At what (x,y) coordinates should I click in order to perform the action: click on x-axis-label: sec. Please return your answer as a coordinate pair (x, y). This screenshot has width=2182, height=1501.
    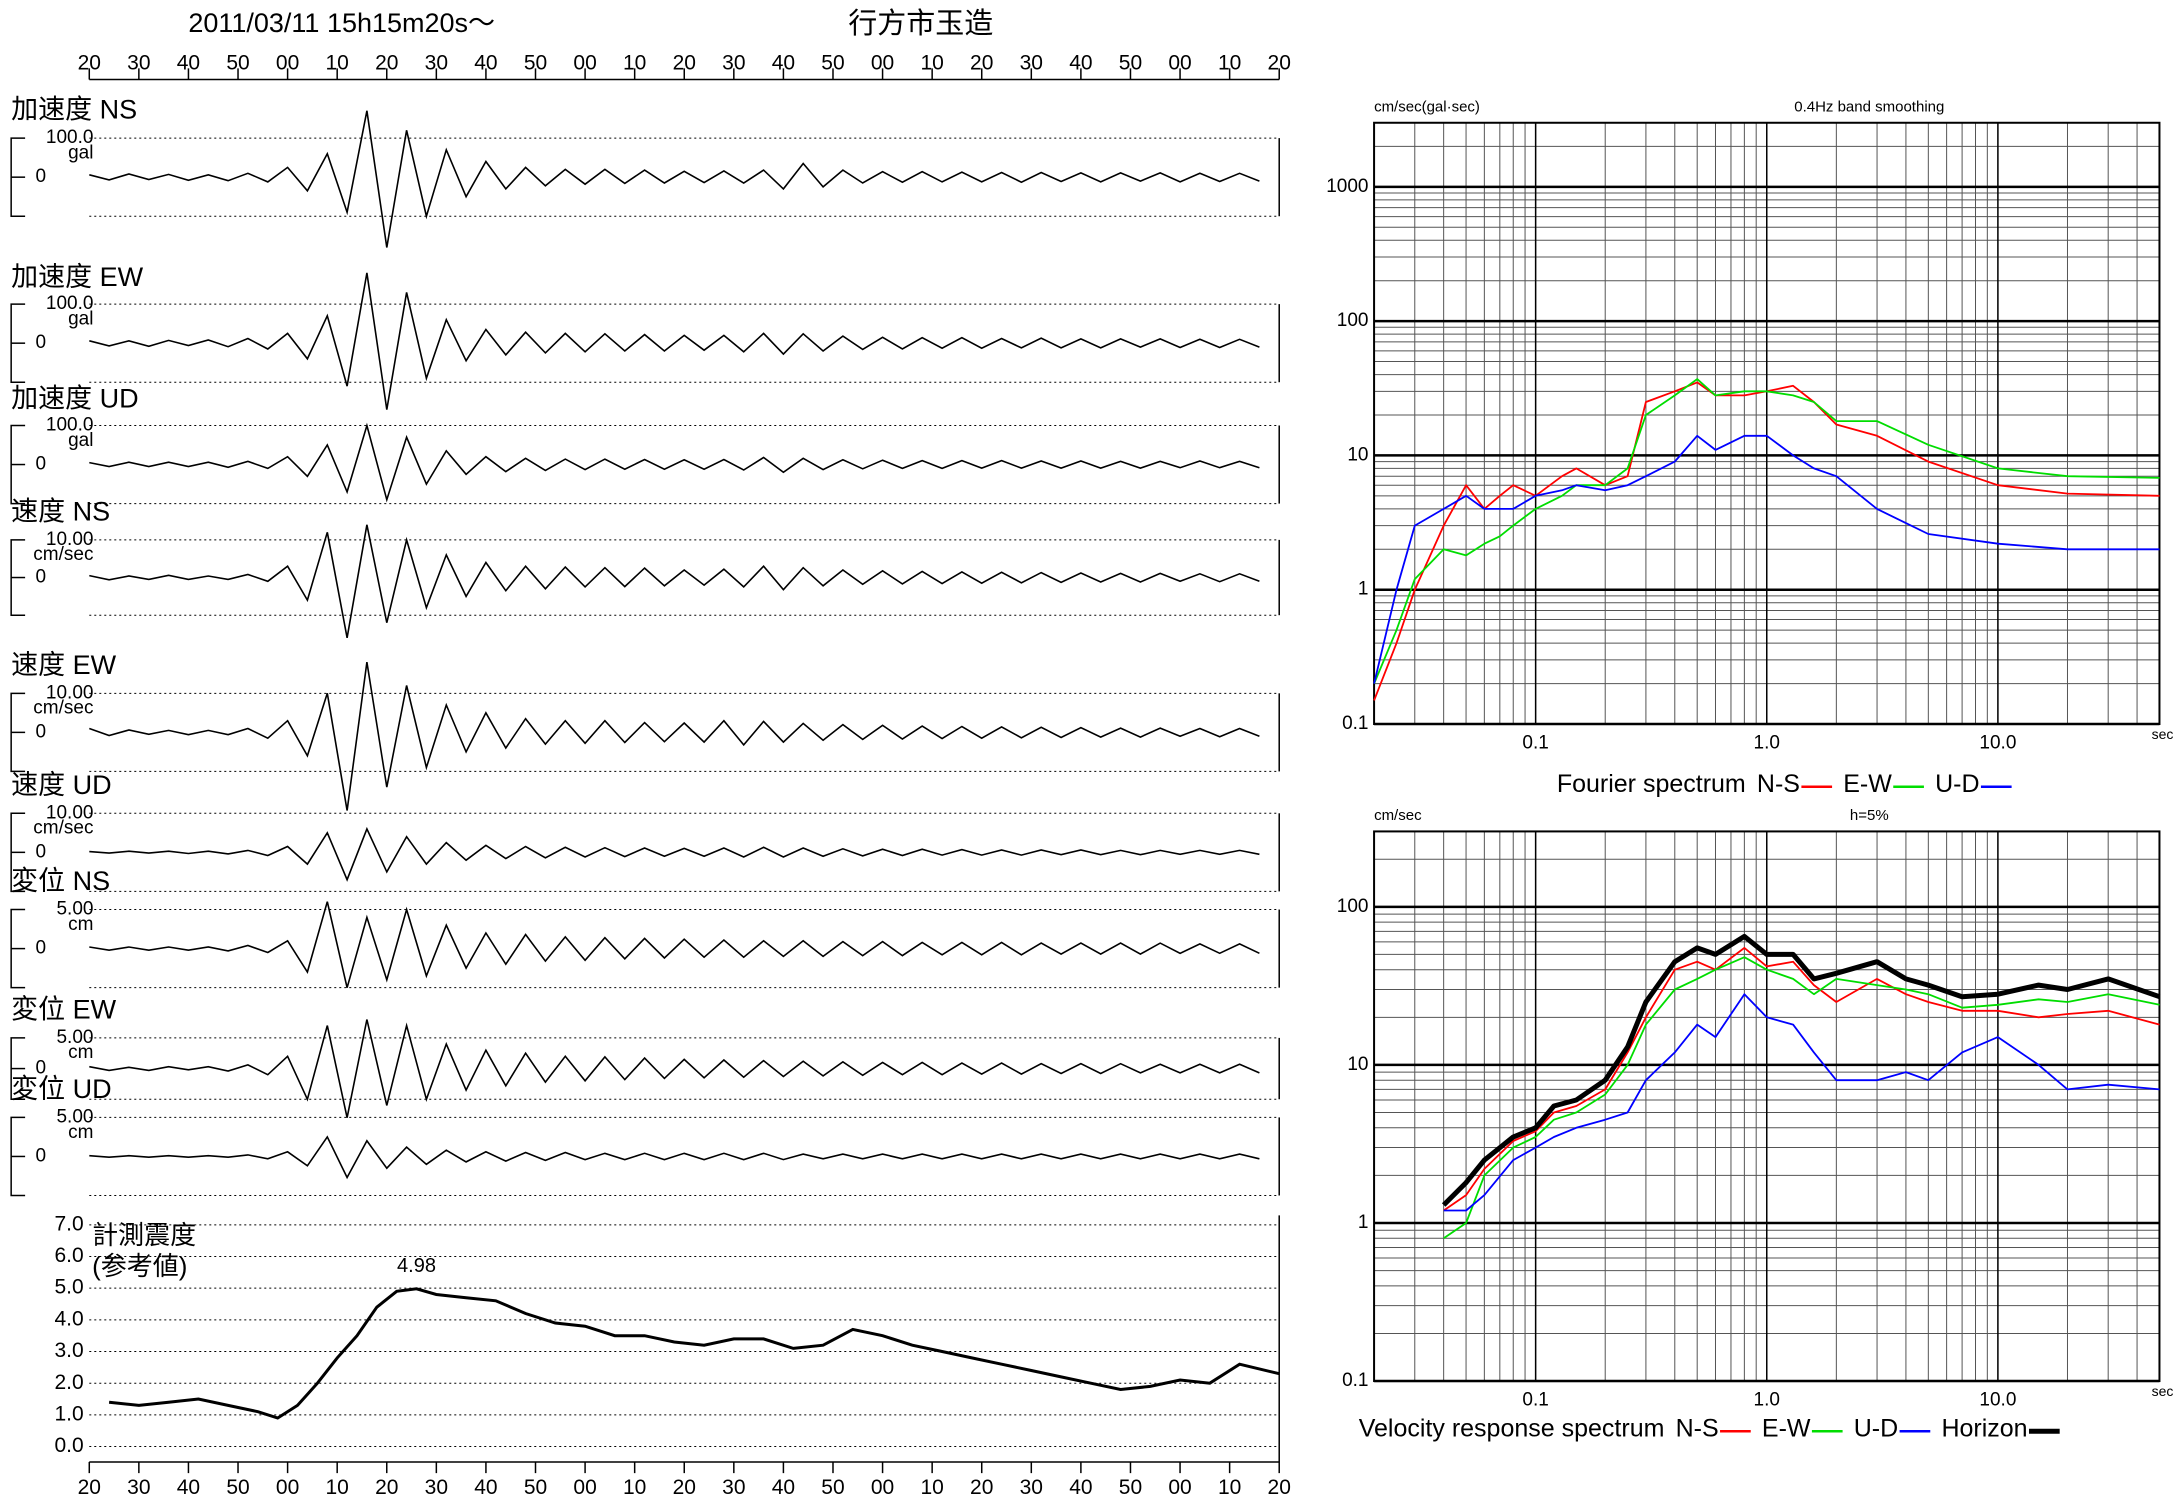
    Looking at the image, I should click on (2163, 1391).